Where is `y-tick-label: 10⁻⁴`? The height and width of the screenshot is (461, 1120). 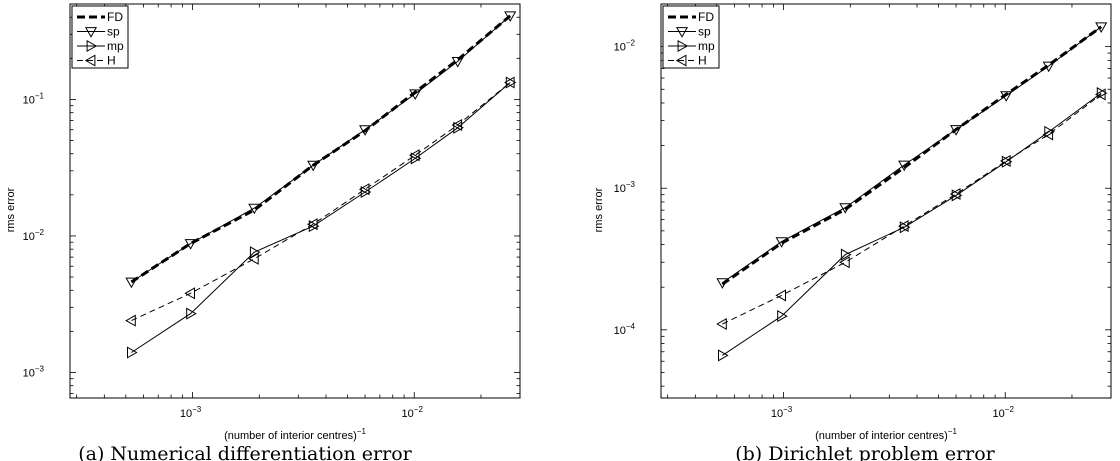
y-tick-label: 10⁻⁴ is located at coordinates (625, 329).